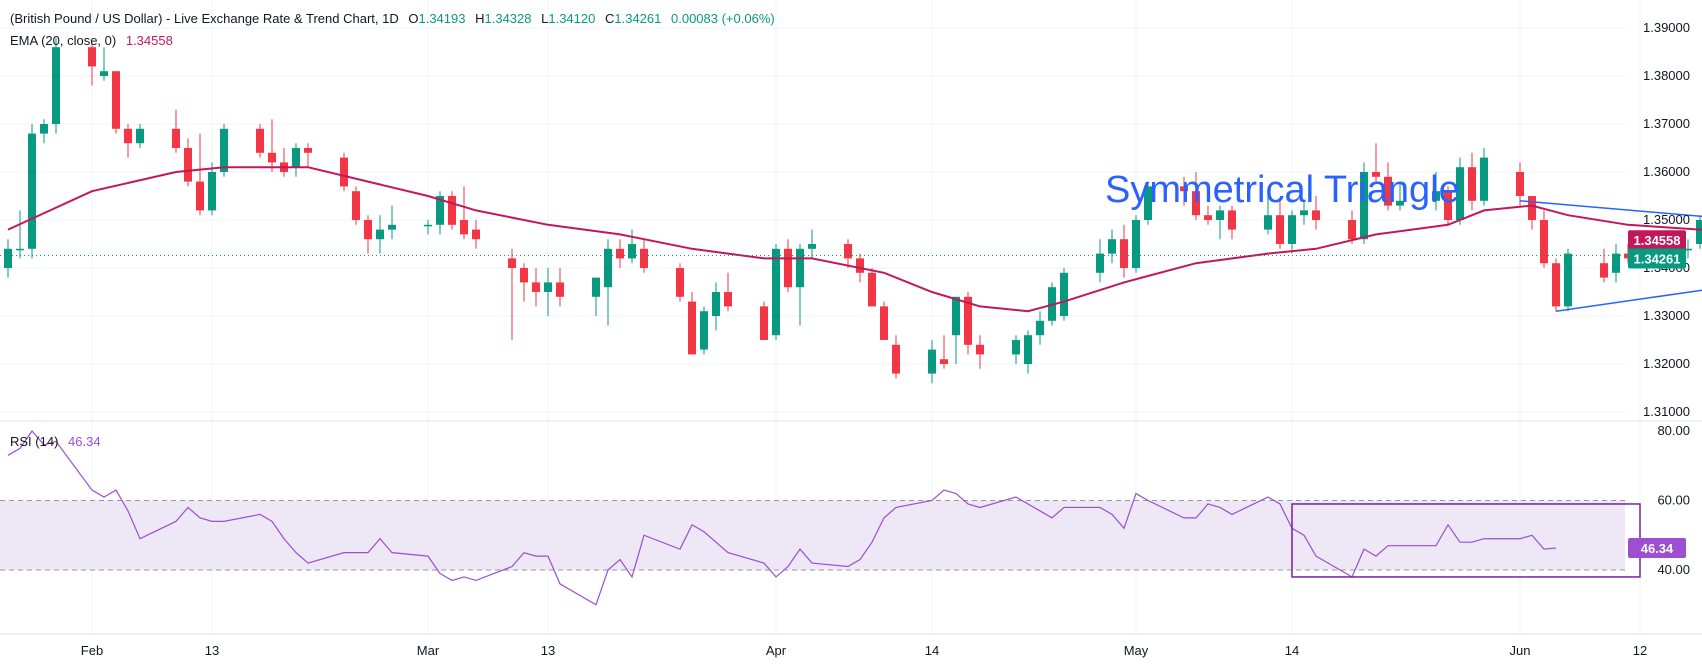 The height and width of the screenshot is (671, 1702). I want to click on price-axis-label: 1.33000, so click(1666, 315).